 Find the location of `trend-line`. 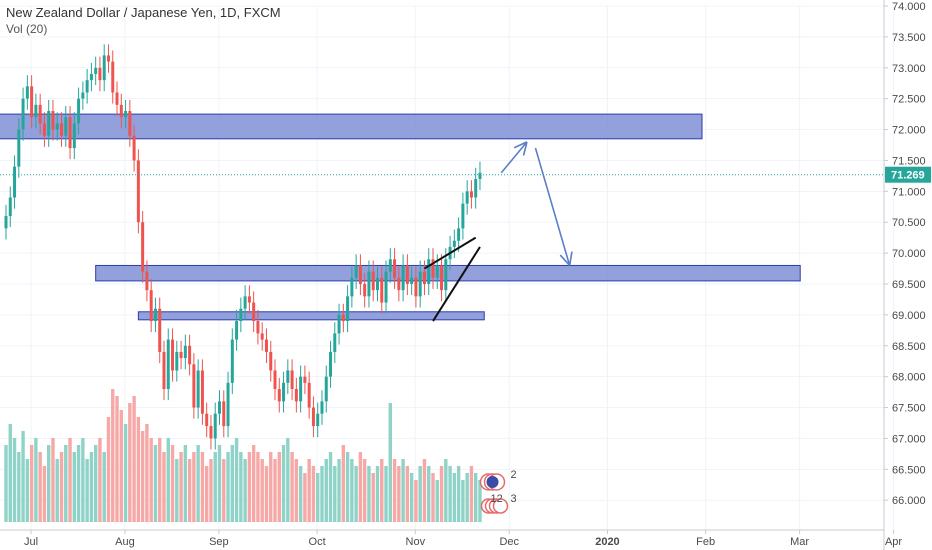

trend-line is located at coordinates (450, 253).